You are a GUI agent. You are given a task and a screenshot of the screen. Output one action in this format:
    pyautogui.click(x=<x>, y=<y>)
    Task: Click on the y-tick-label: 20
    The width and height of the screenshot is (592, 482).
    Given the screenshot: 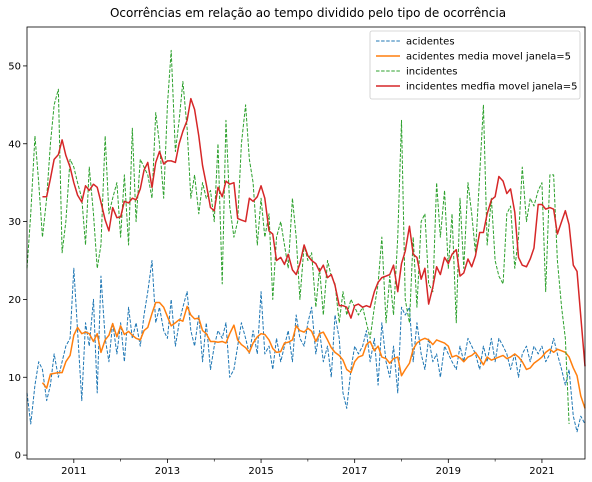 What is the action you would take?
    pyautogui.click(x=14, y=300)
    